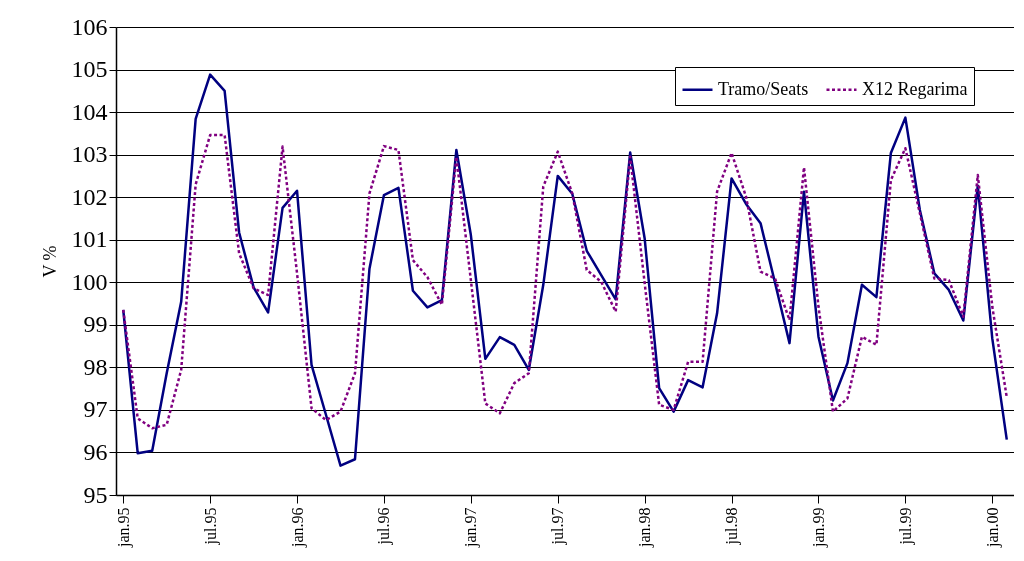  I want to click on x-tick-label: jul.95, so click(210, 526).